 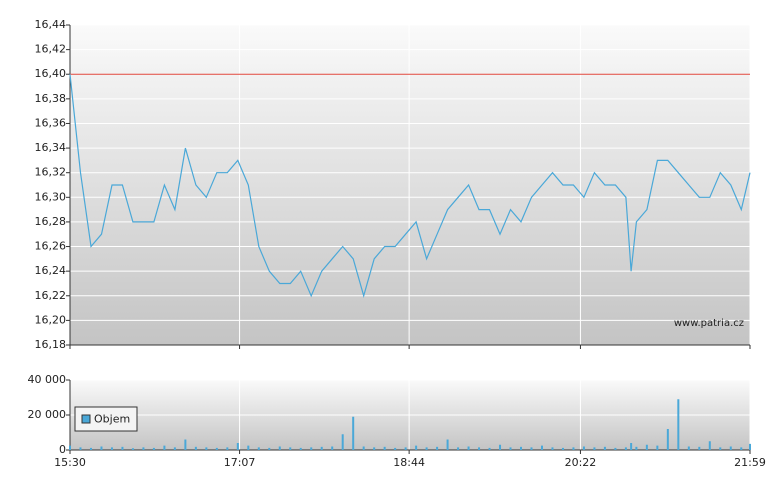 What do you see at coordinates (47, 414) in the screenshot?
I see `y-tick-label: 20 000` at bounding box center [47, 414].